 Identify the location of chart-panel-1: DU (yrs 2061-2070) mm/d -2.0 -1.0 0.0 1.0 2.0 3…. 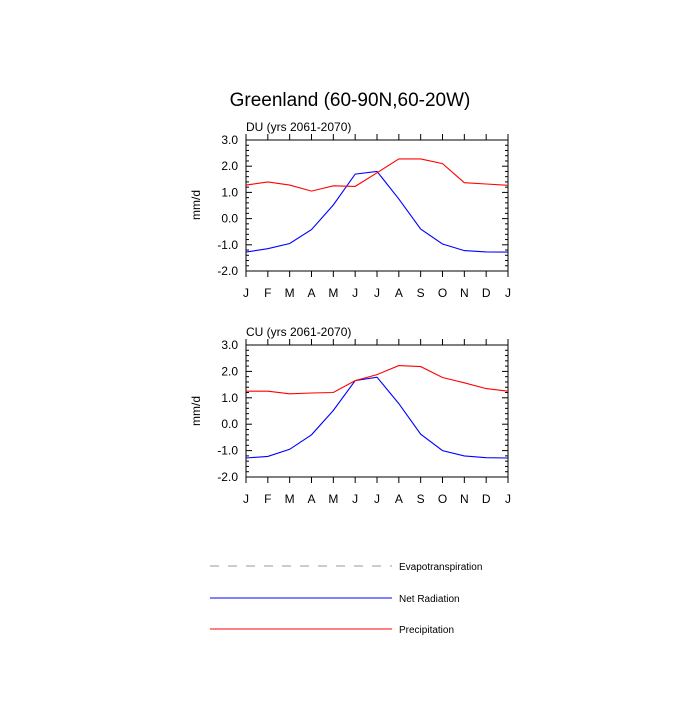
(350, 210).